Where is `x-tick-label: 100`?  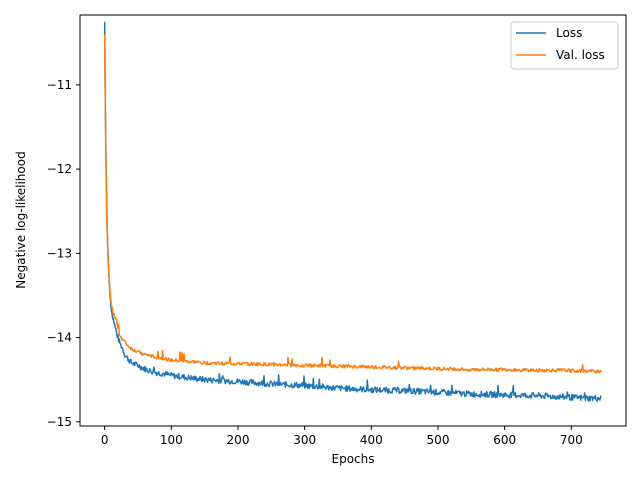
x-tick-label: 100 is located at coordinates (171, 440).